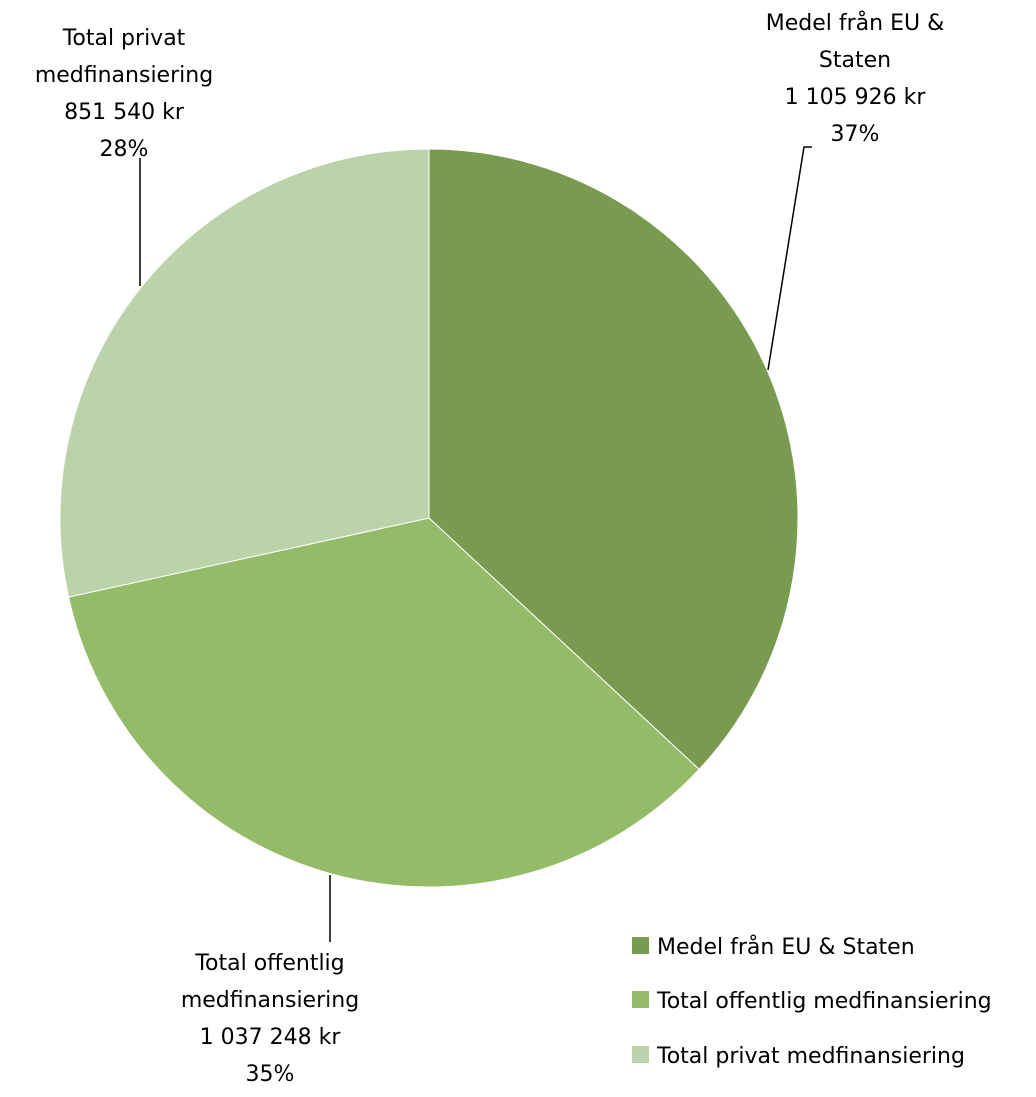  I want to click on pie-slice-privat, so click(244, 373).